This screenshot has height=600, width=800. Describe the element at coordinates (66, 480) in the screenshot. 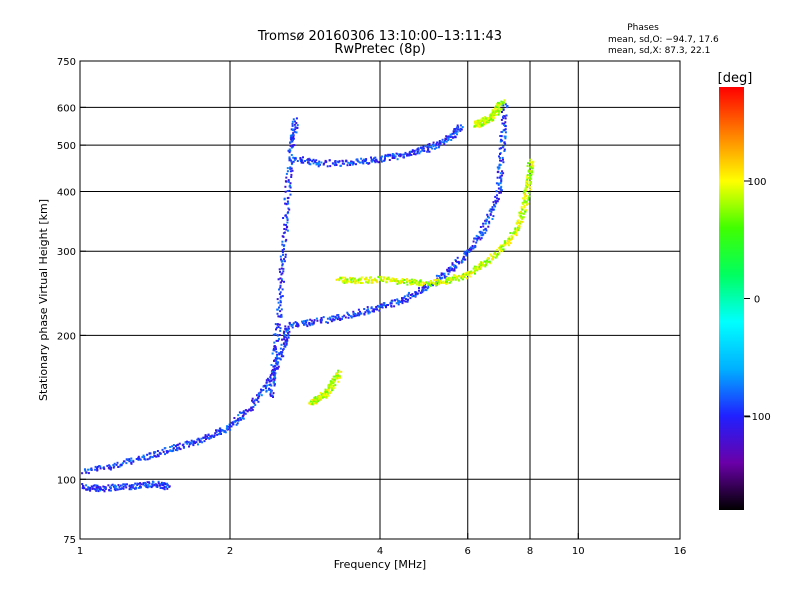

I see `y-tick-label: 100` at that location.